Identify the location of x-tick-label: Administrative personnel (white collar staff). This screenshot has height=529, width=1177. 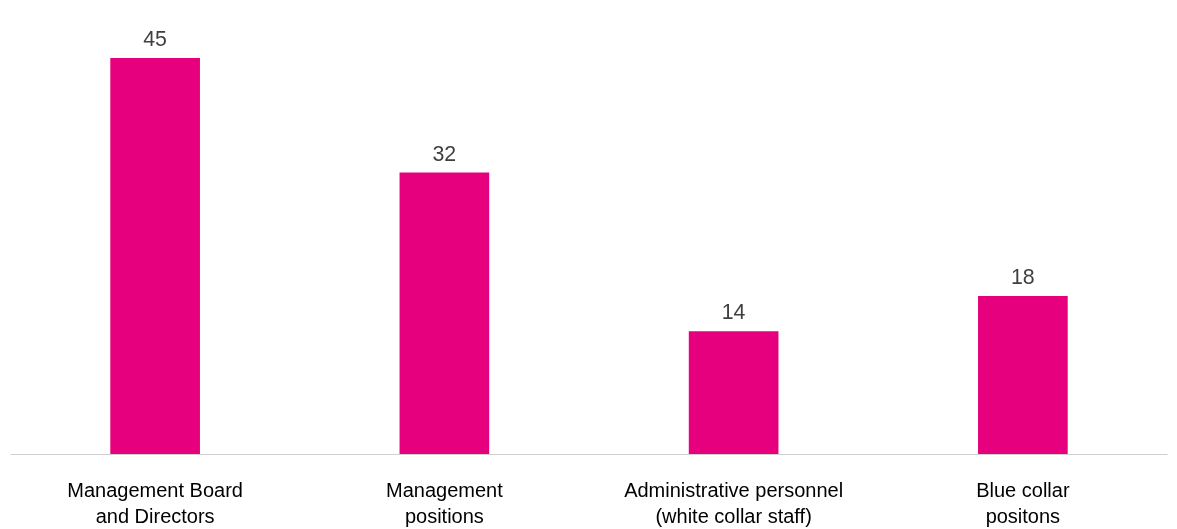
(734, 502).